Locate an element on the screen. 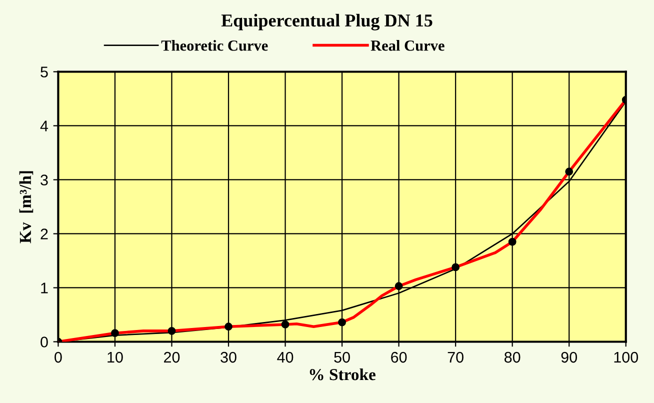 The image size is (654, 403). x-tick-label: 30 is located at coordinates (228, 357).